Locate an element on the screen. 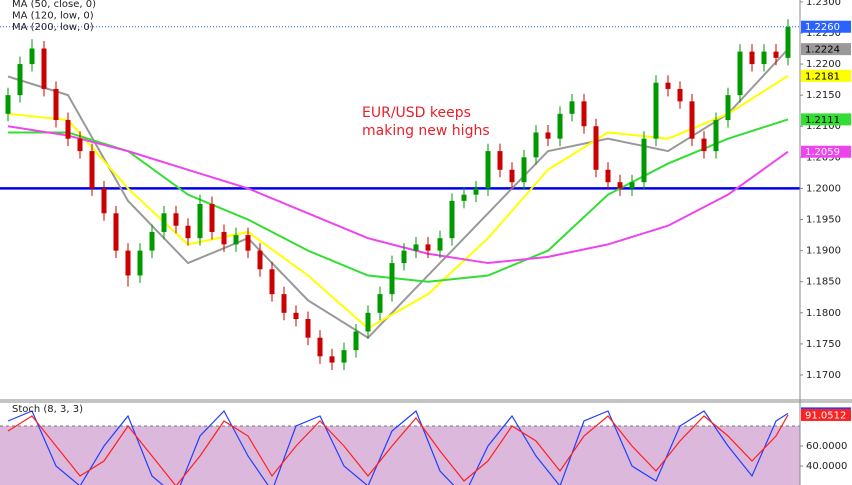 Image resolution: width=852 pixels, height=485 pixels. last-value-label: 1.2260 is located at coordinates (822, 27).